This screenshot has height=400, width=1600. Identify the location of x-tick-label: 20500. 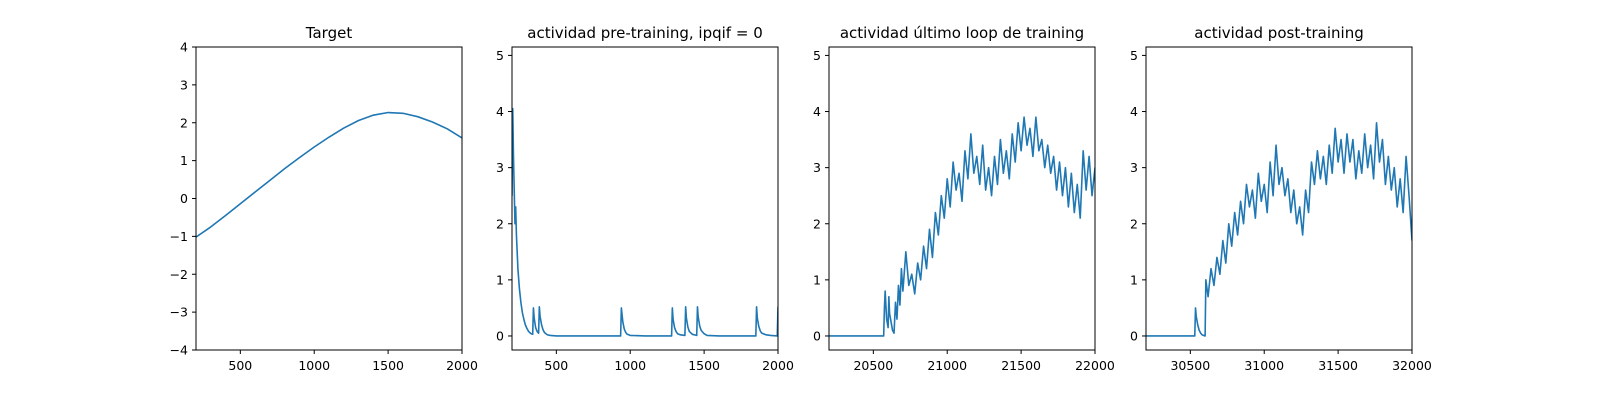
(873, 365).